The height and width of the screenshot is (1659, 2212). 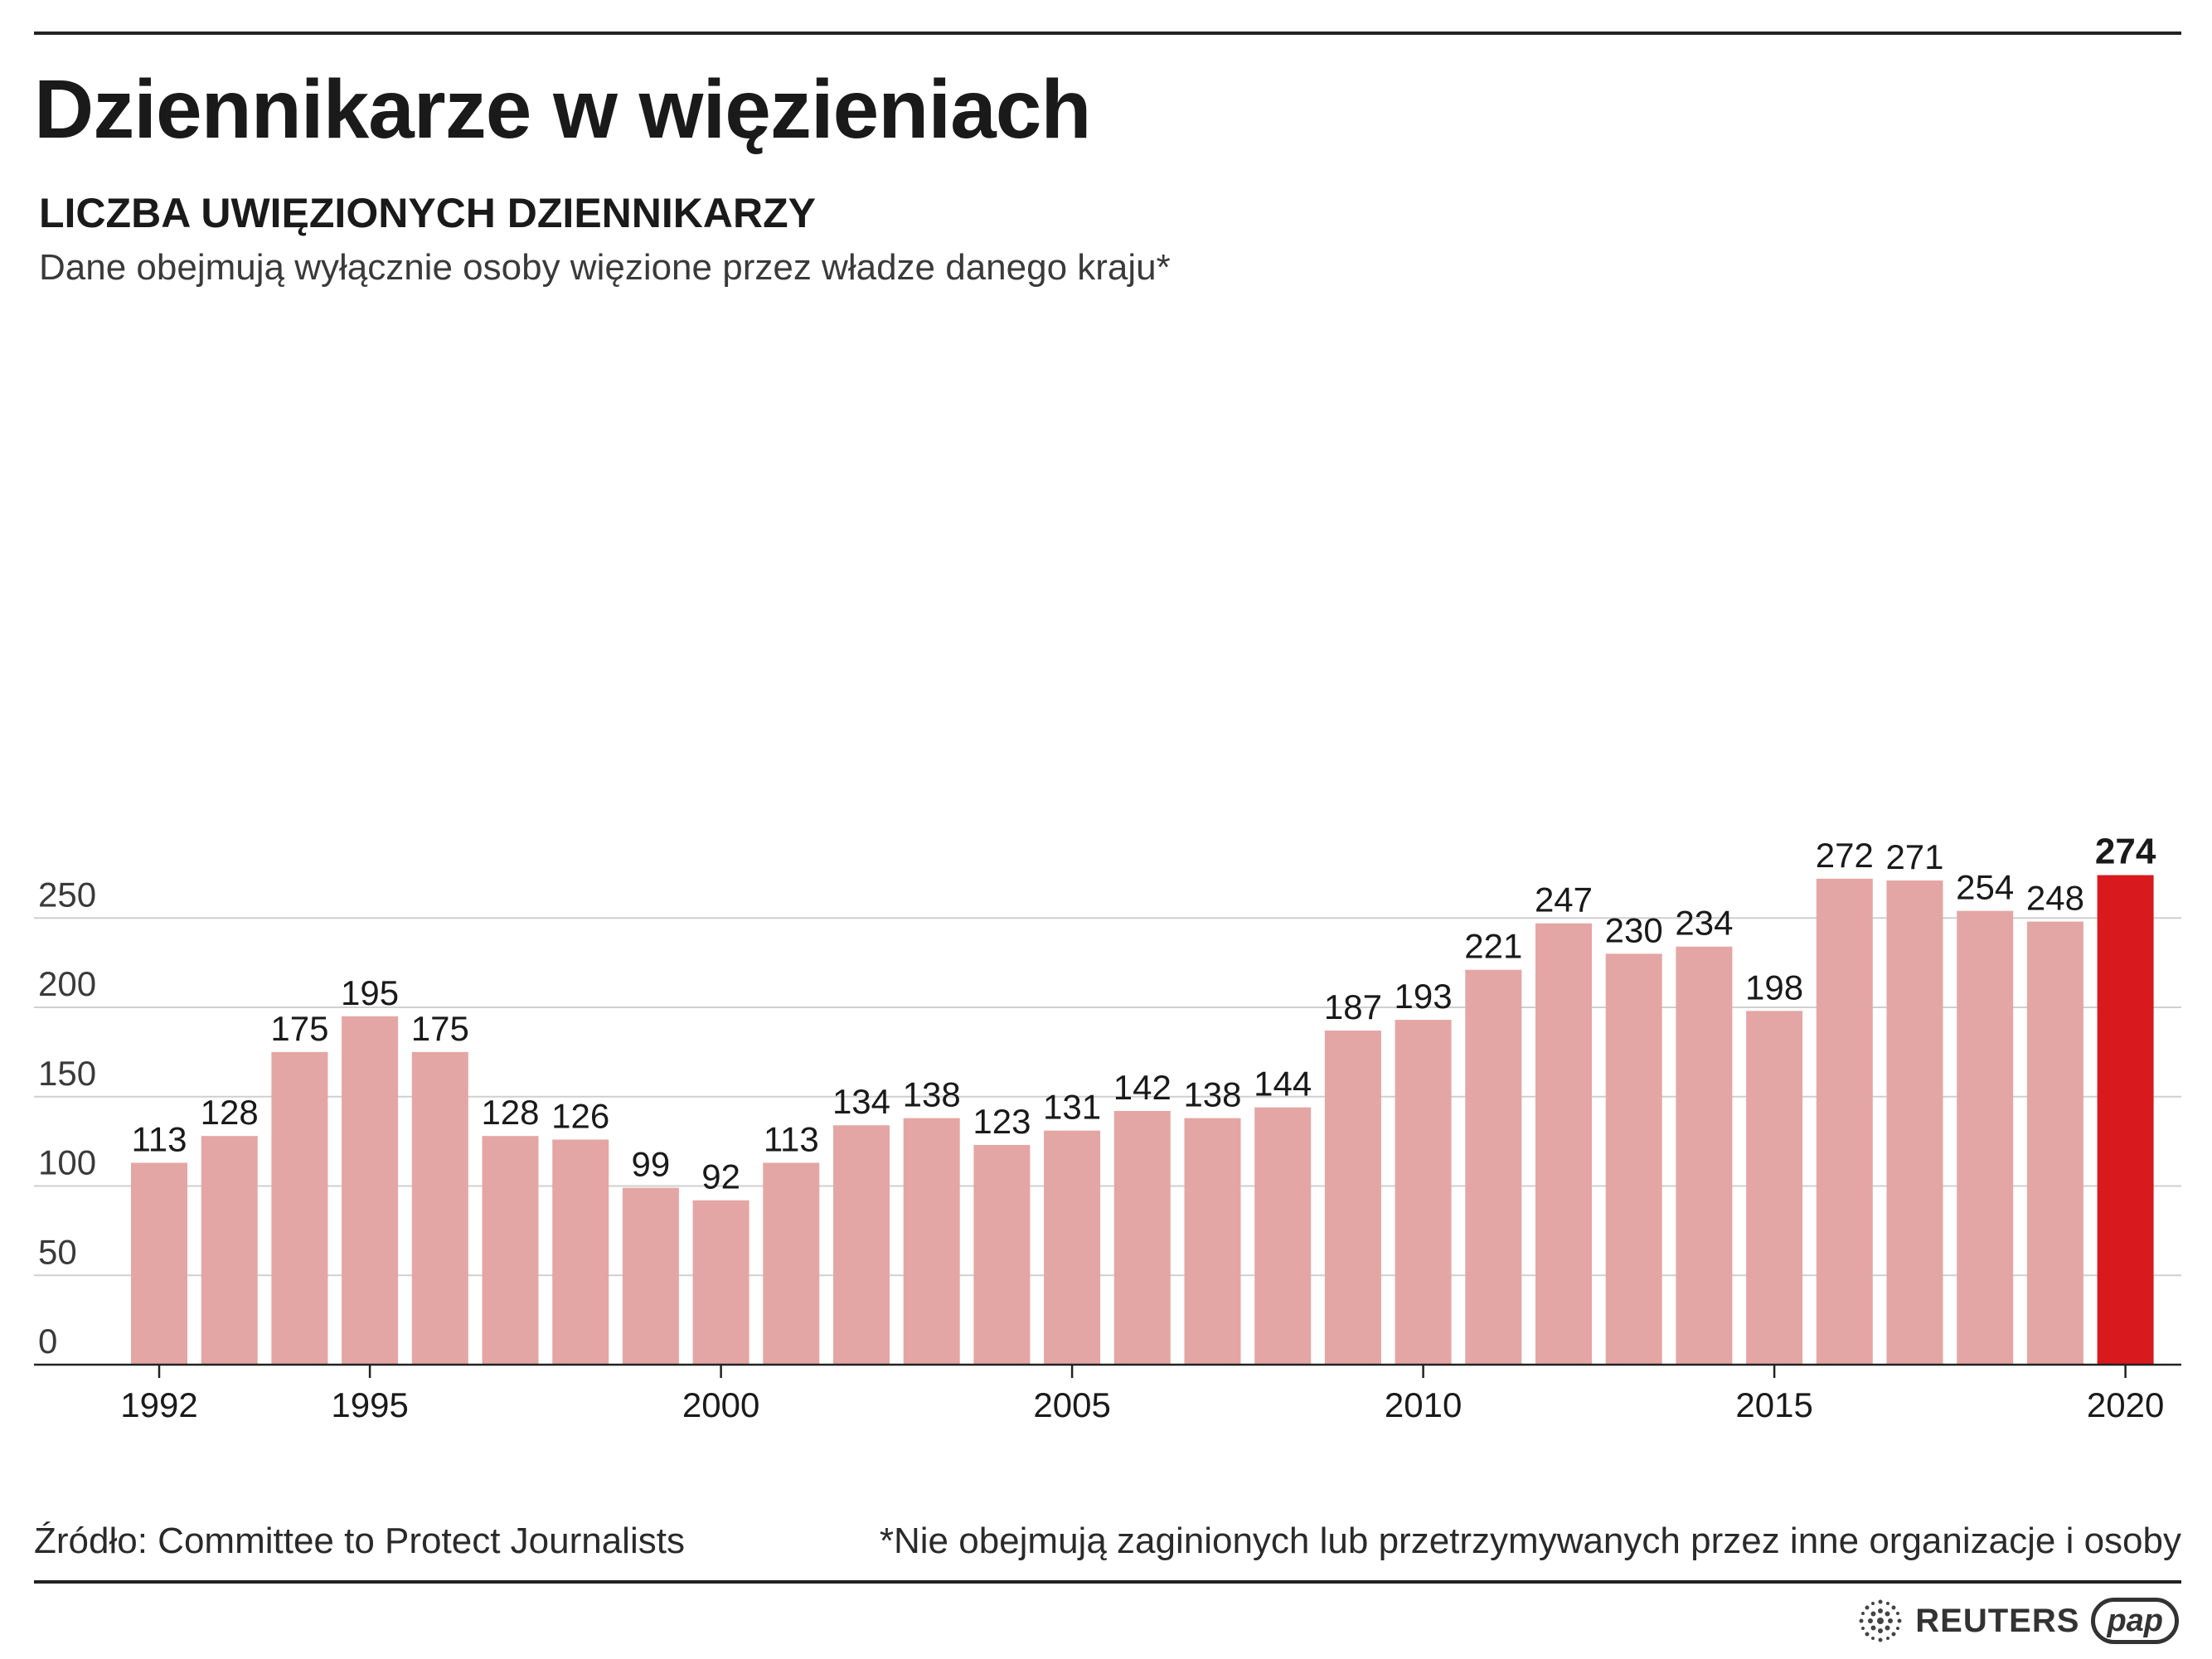 I want to click on data-label-2017: 271, so click(x=1914, y=857).